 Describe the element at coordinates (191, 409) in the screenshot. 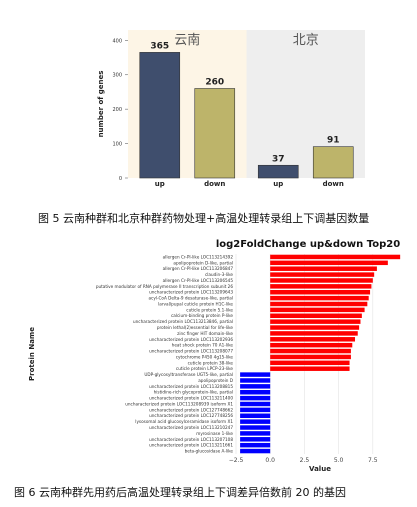

I see `y-tick-label: uncharacterized protein LOC127748662` at that location.